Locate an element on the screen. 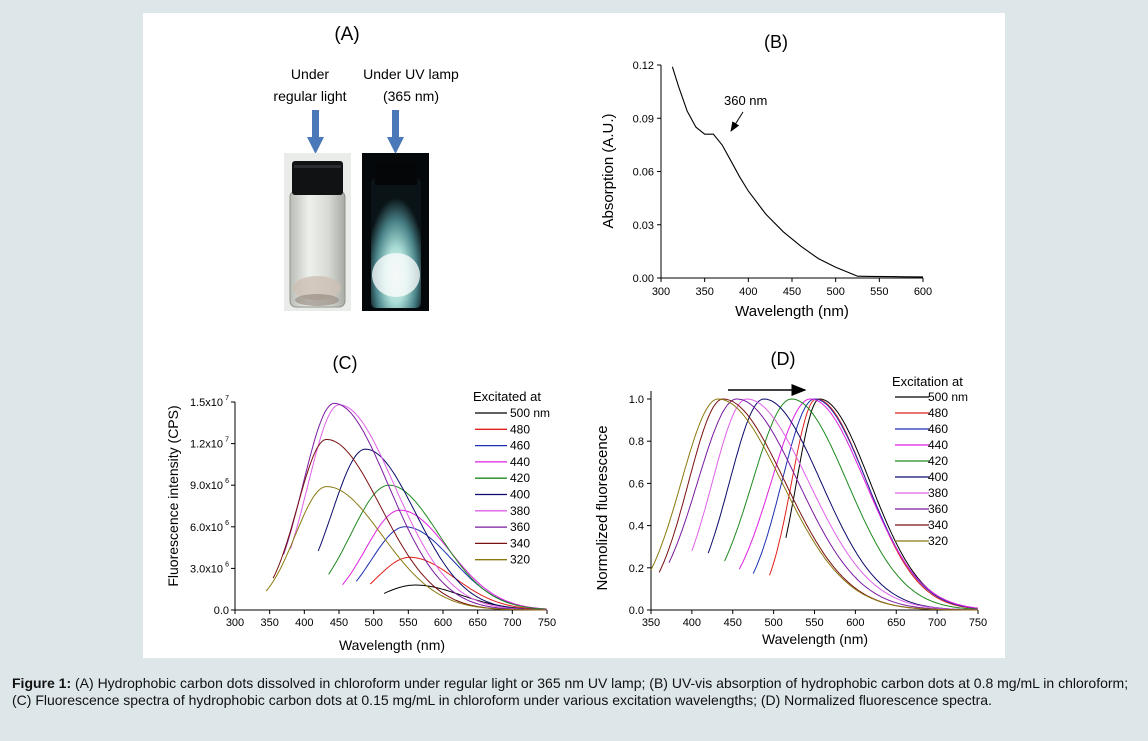 The width and height of the screenshot is (1148, 741). chart-c-y-tick-label: 6.0x10 is located at coordinates (206, 528).